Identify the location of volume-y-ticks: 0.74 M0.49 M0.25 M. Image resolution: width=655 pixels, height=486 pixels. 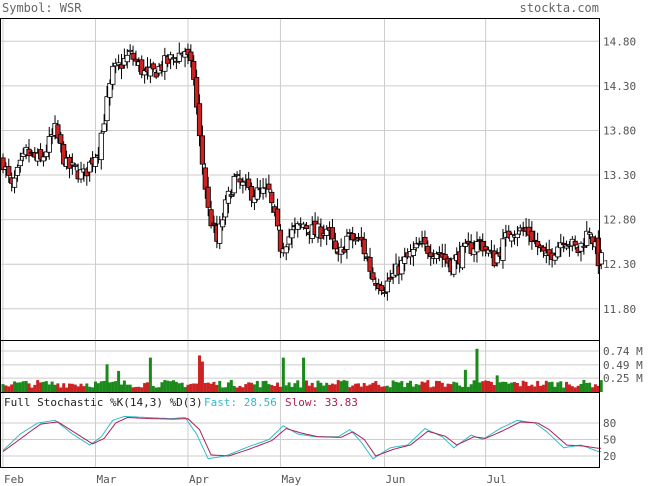
(623, 365).